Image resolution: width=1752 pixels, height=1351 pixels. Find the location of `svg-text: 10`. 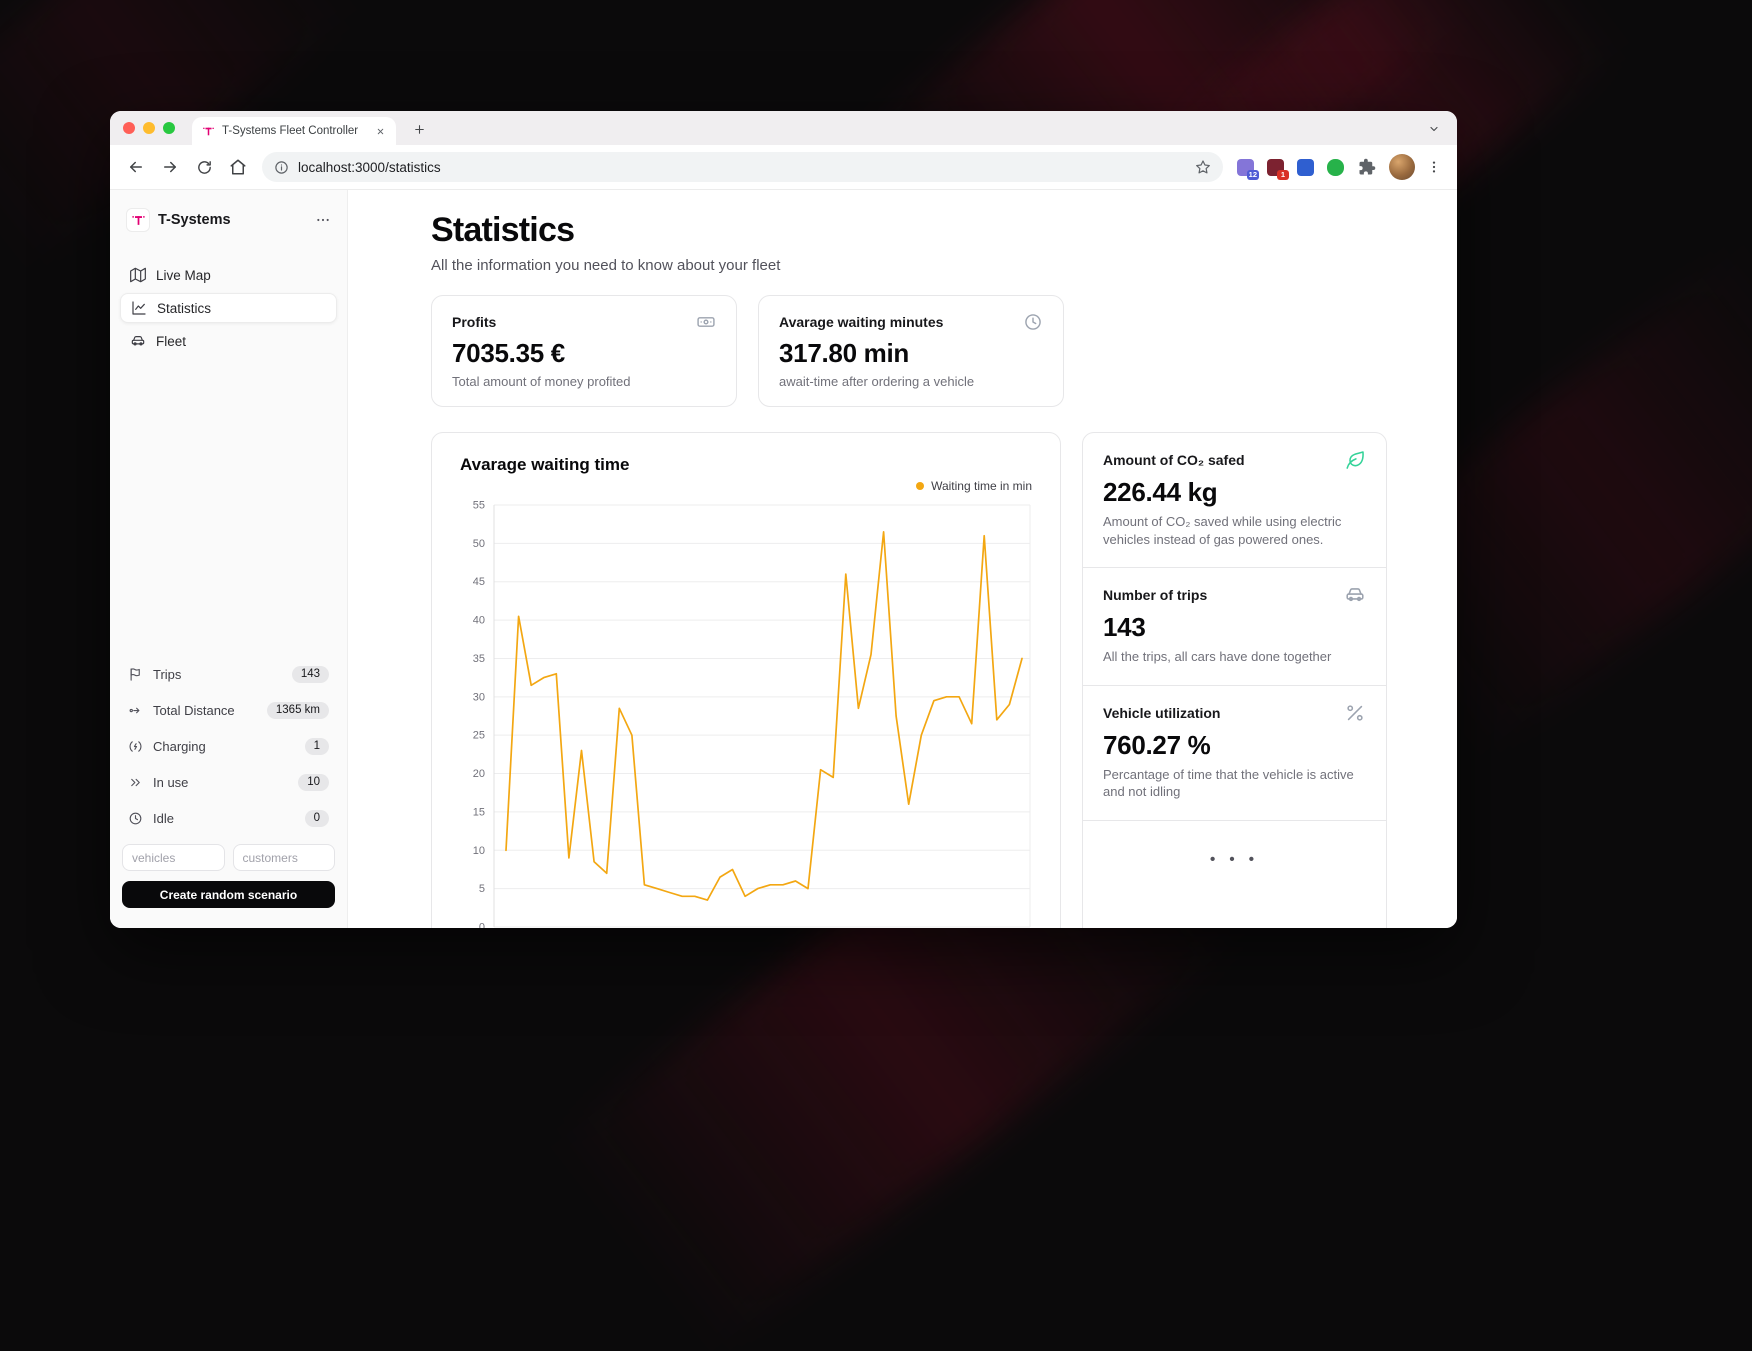

svg-text: 10 is located at coordinates (479, 851).